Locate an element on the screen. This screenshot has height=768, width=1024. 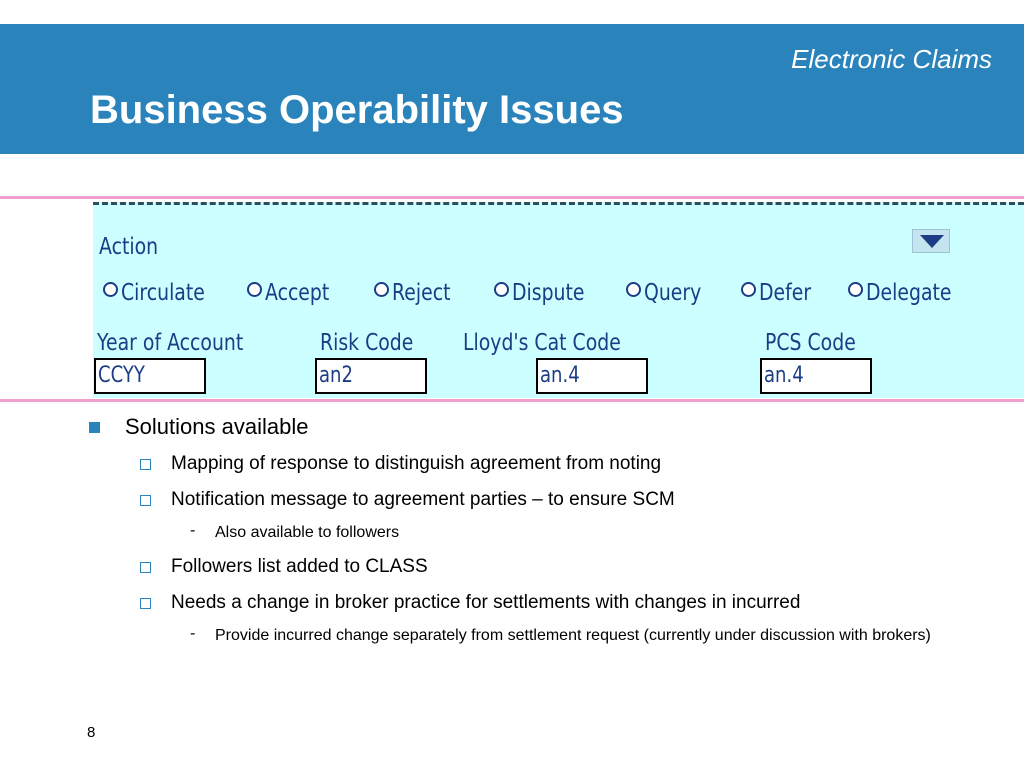
radio-circulate: Circulate is located at coordinates (163, 295).